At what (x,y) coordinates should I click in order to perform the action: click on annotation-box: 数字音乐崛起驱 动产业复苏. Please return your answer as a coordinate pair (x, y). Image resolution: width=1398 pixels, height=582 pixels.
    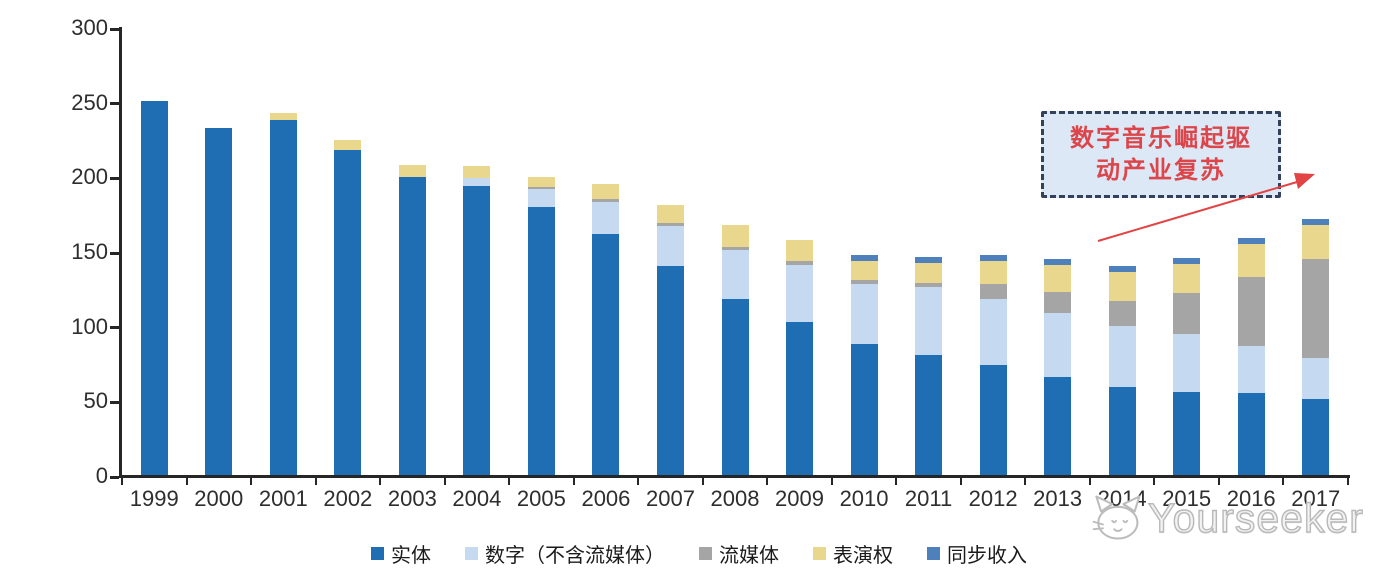
    Looking at the image, I should click on (1161, 154).